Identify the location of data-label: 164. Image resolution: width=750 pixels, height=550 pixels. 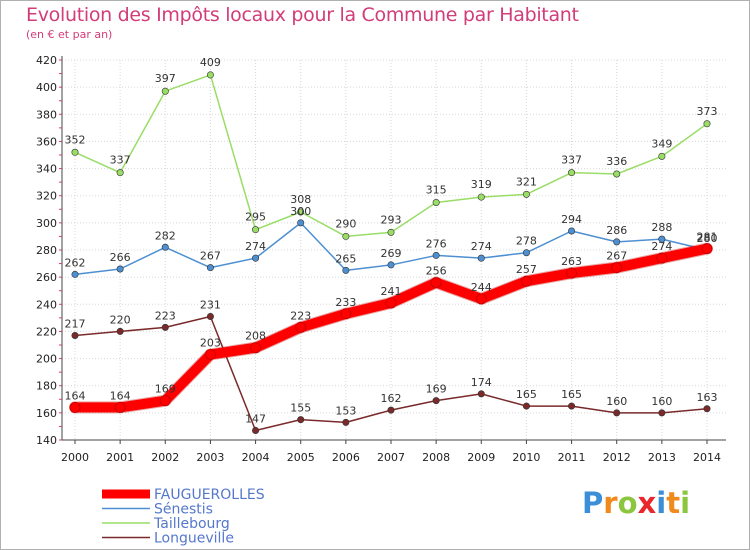
(75, 395).